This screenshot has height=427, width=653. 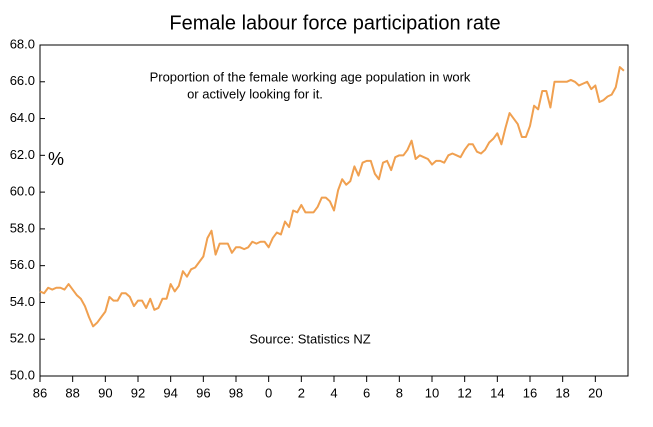 What do you see at coordinates (333, 392) in the screenshot?
I see `x-tick-label: 4` at bounding box center [333, 392].